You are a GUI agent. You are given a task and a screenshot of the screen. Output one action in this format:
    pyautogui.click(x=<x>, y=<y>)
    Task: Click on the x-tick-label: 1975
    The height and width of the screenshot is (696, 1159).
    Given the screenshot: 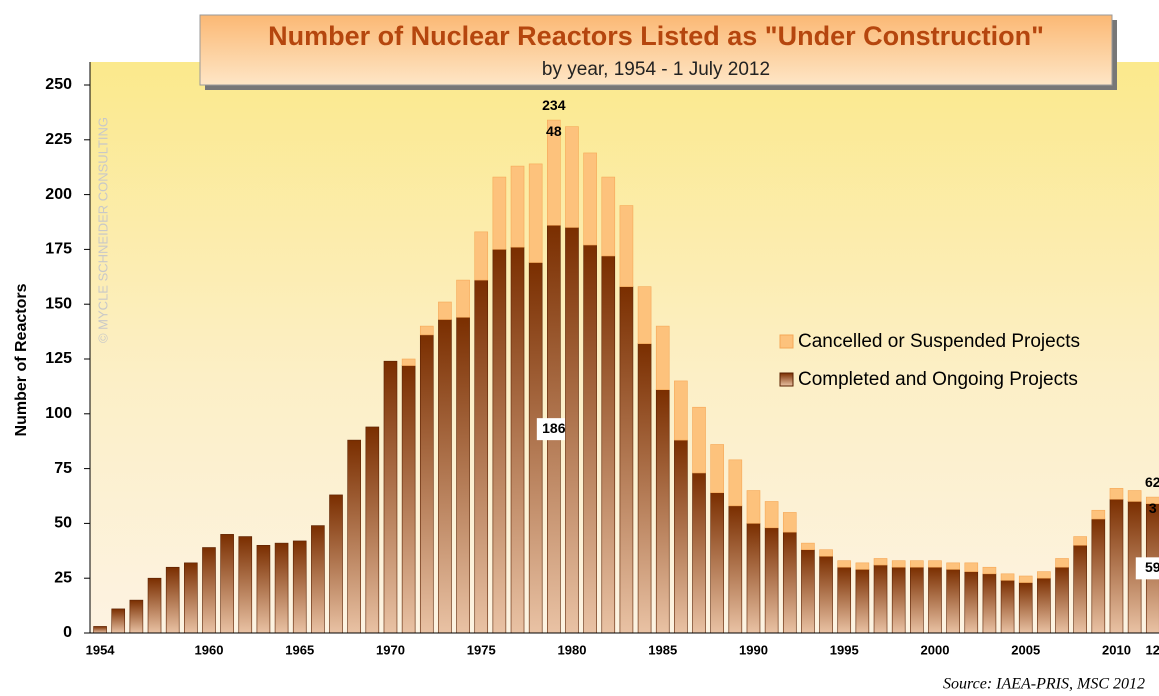 What is the action you would take?
    pyautogui.click(x=481, y=649)
    